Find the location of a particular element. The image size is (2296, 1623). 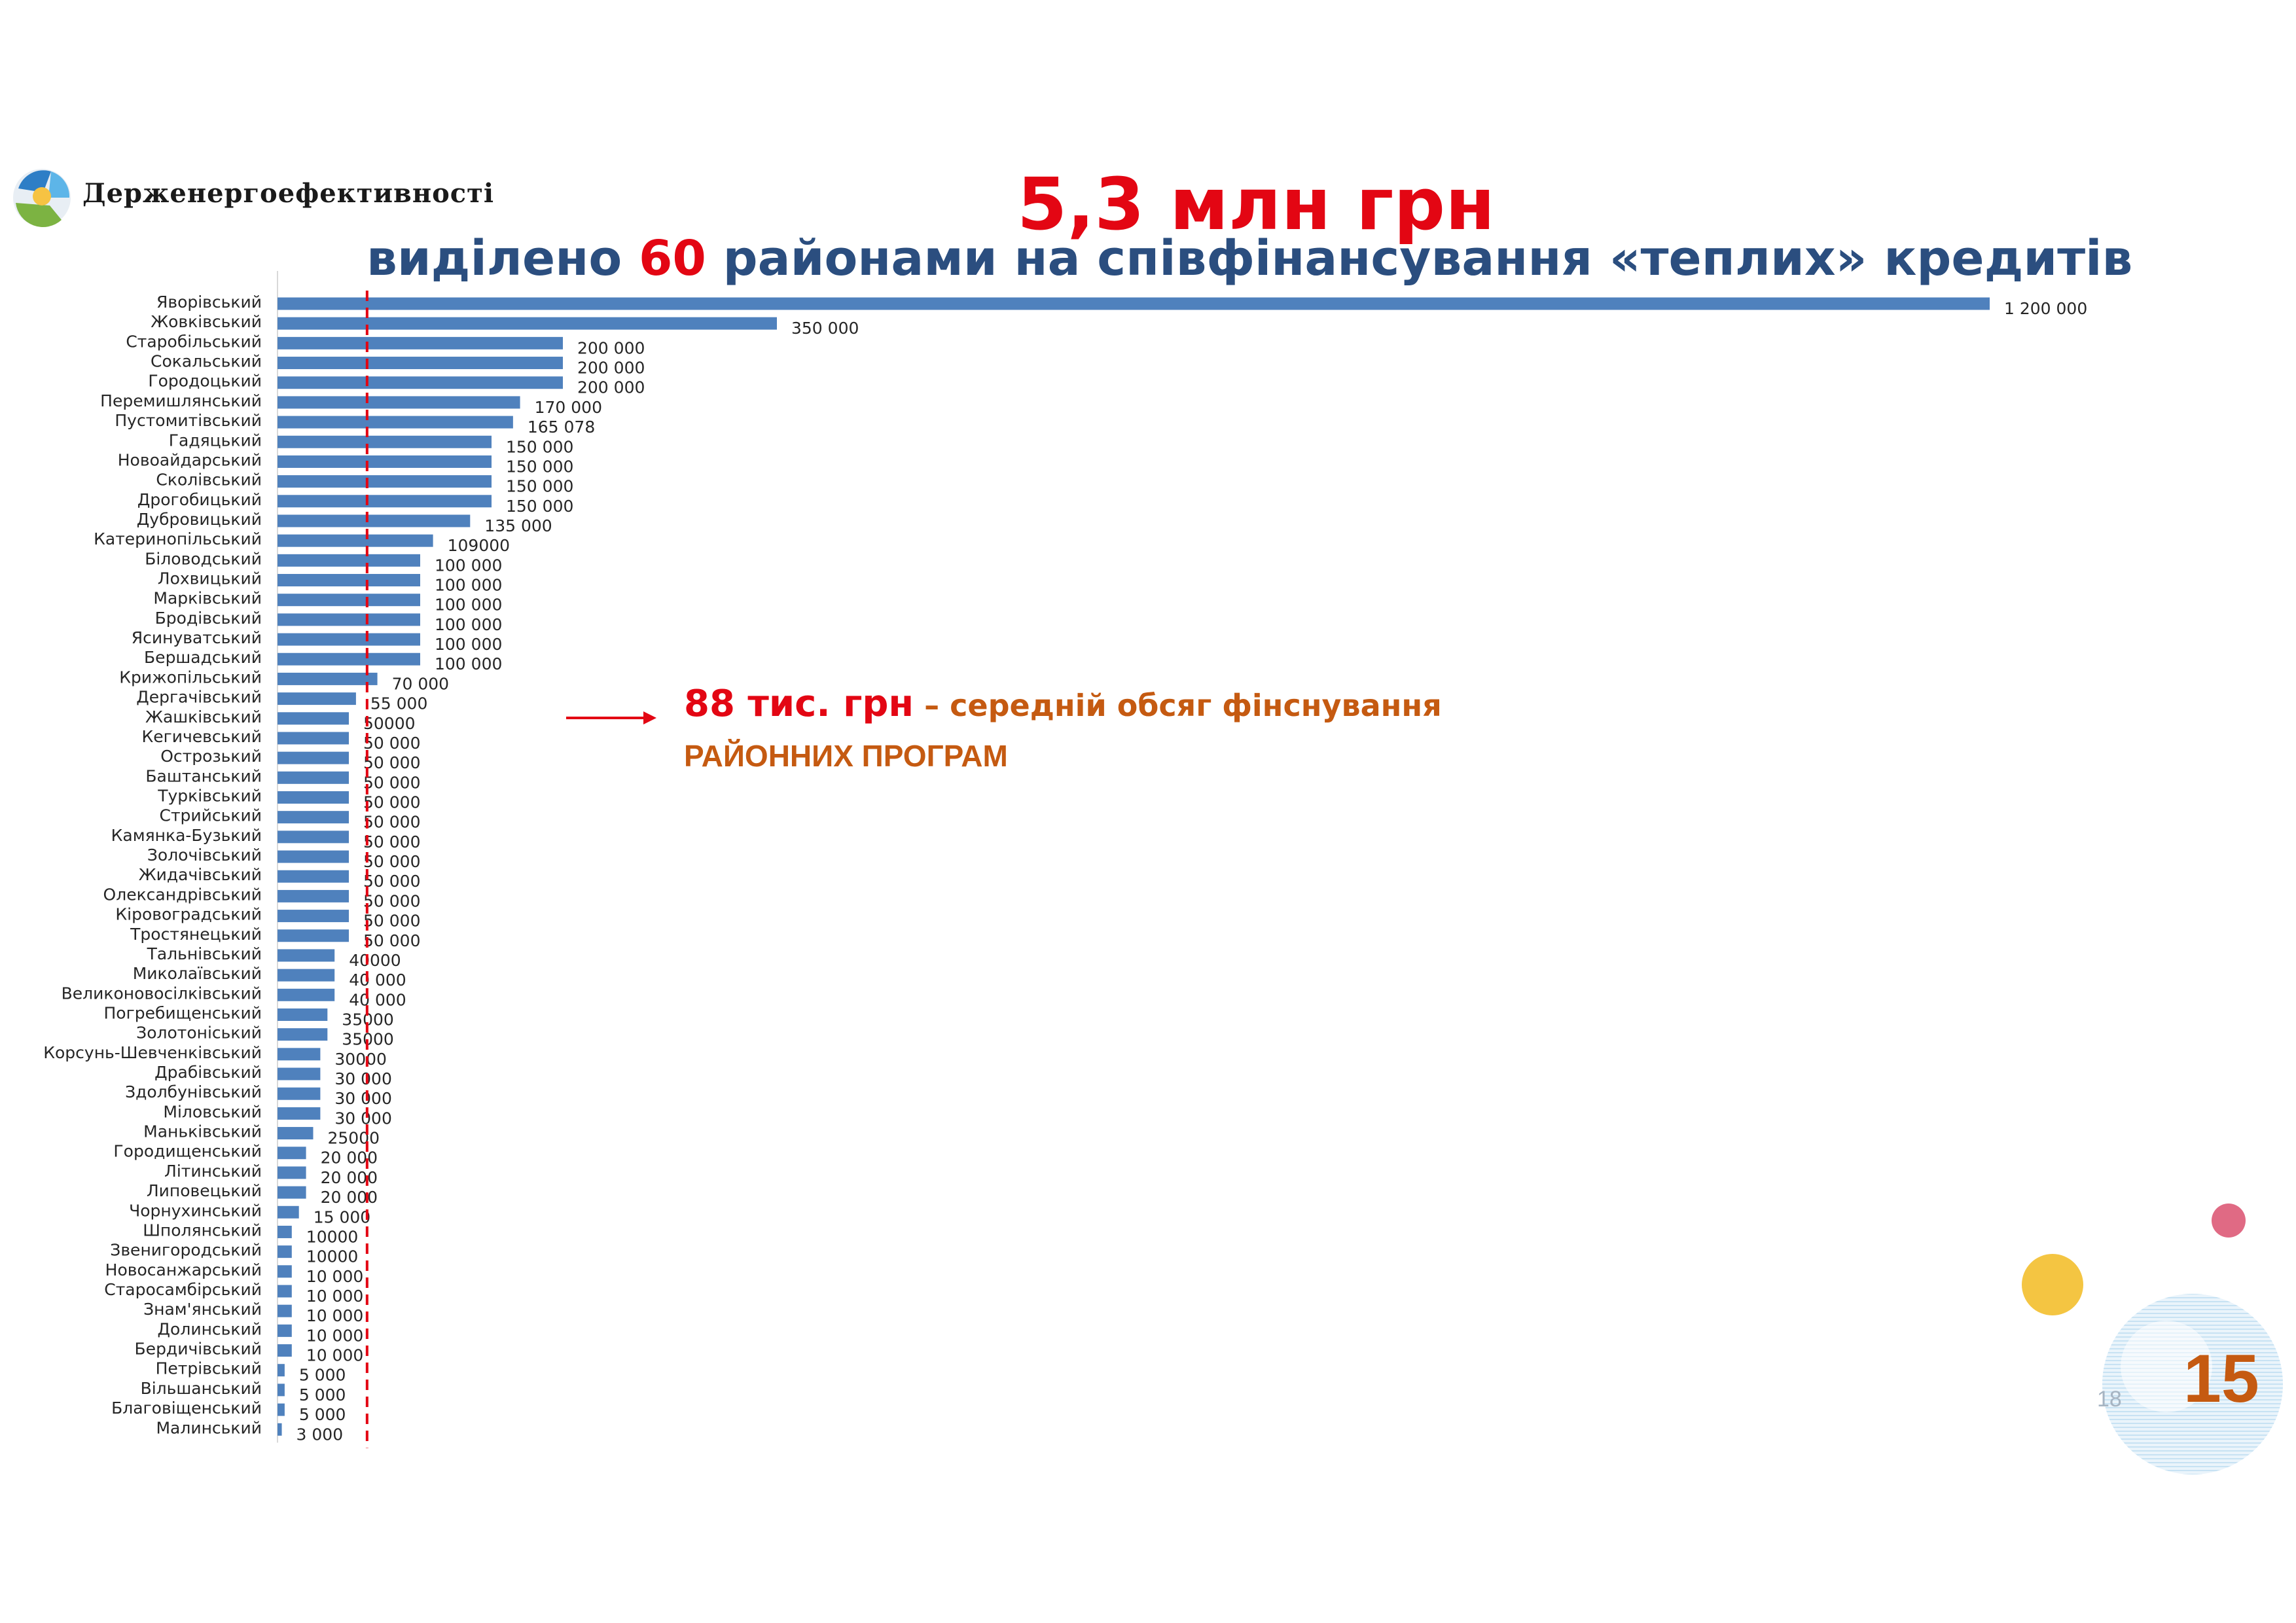

slide-number-small: 18 is located at coordinates (2109, 1400).